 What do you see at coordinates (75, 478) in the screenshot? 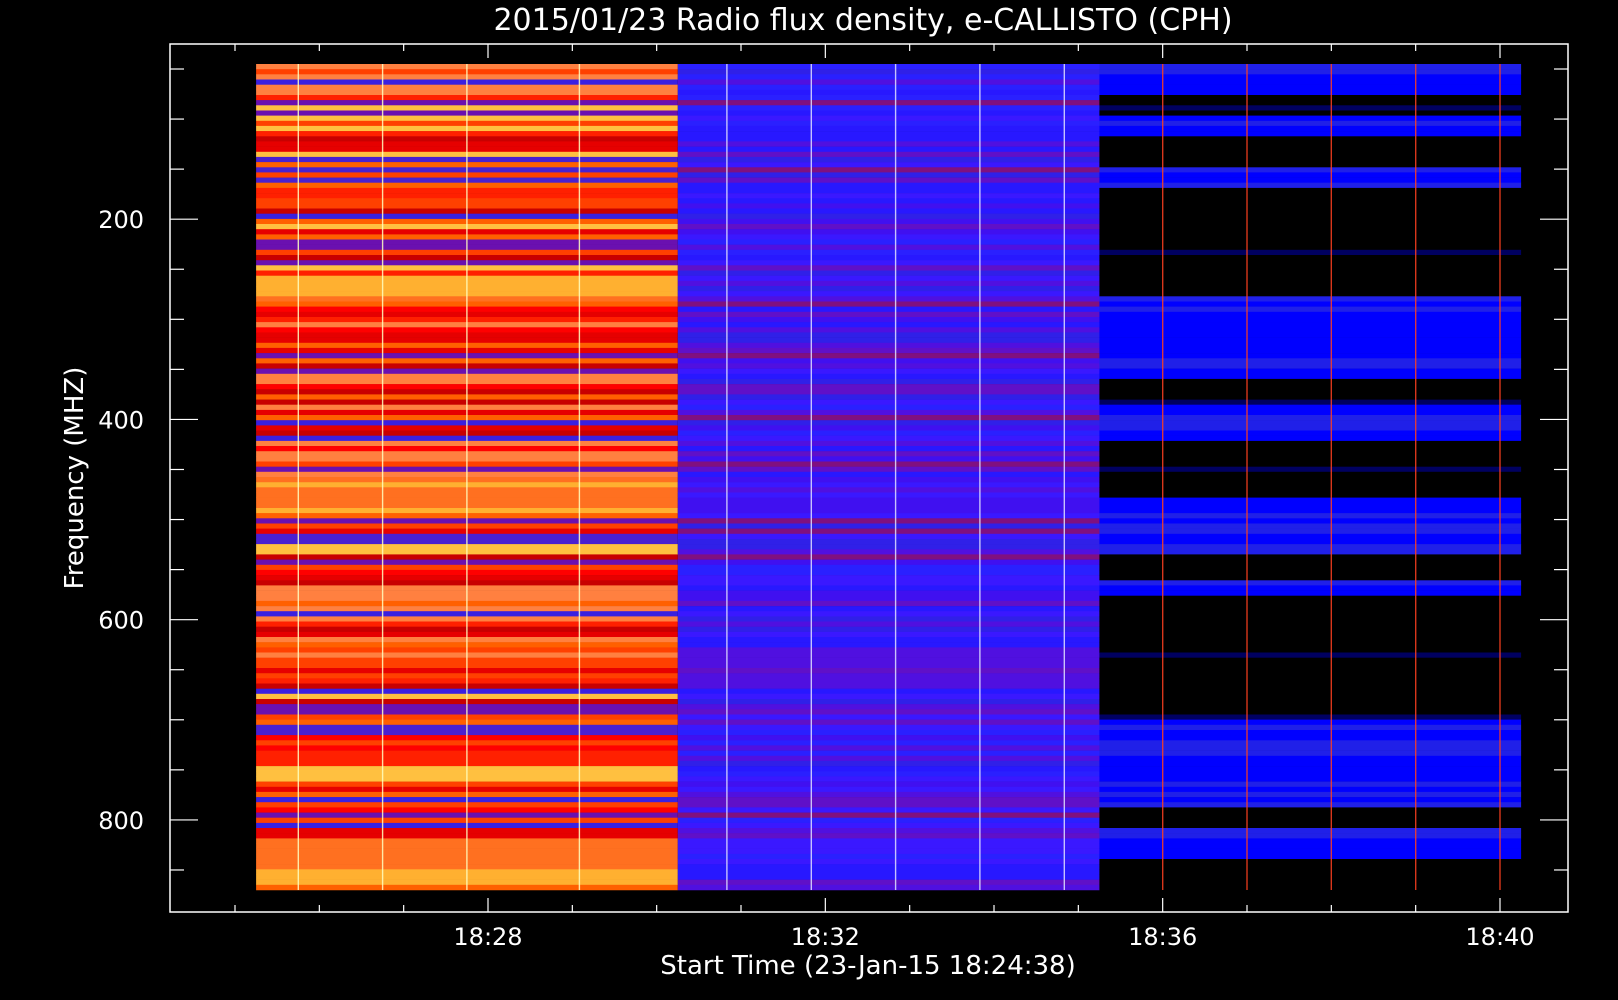
I see `y-axis-label: Frequency (MHZ)` at bounding box center [75, 478].